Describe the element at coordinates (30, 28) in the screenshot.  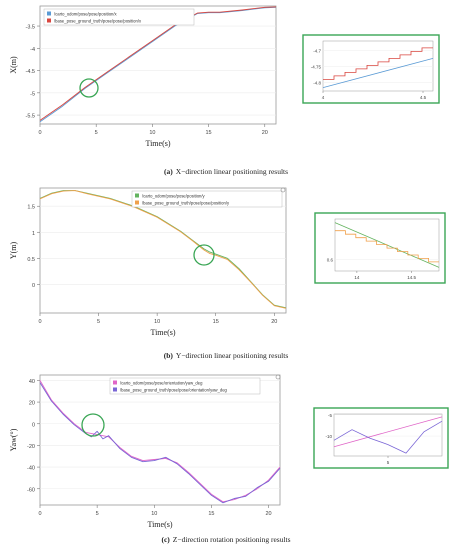
I see `y-tick-label: -3.5` at that location.